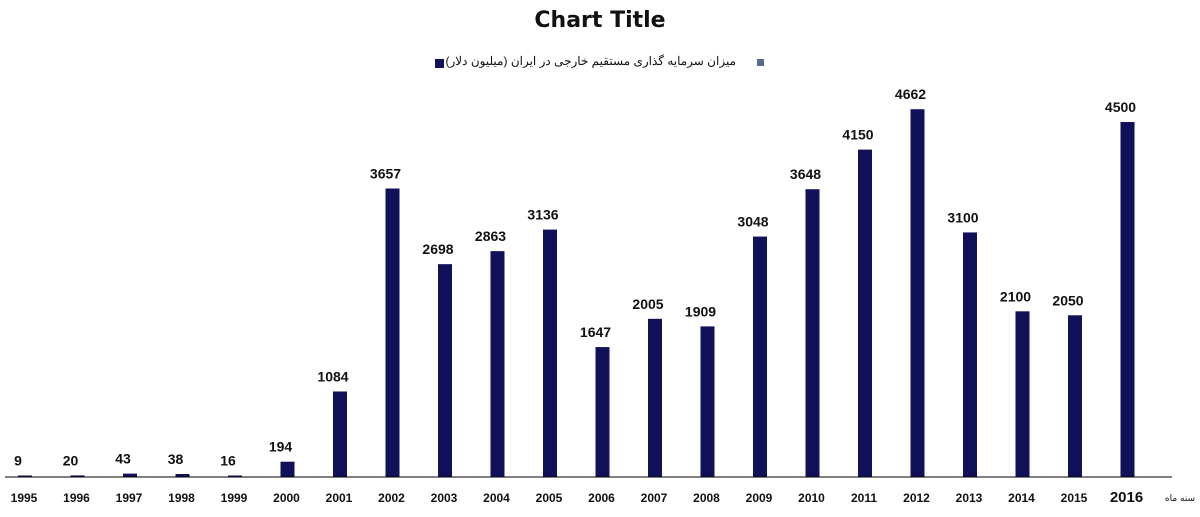  Describe the element at coordinates (24, 498) in the screenshot. I see `x-tick-label-1995: 1995` at that location.